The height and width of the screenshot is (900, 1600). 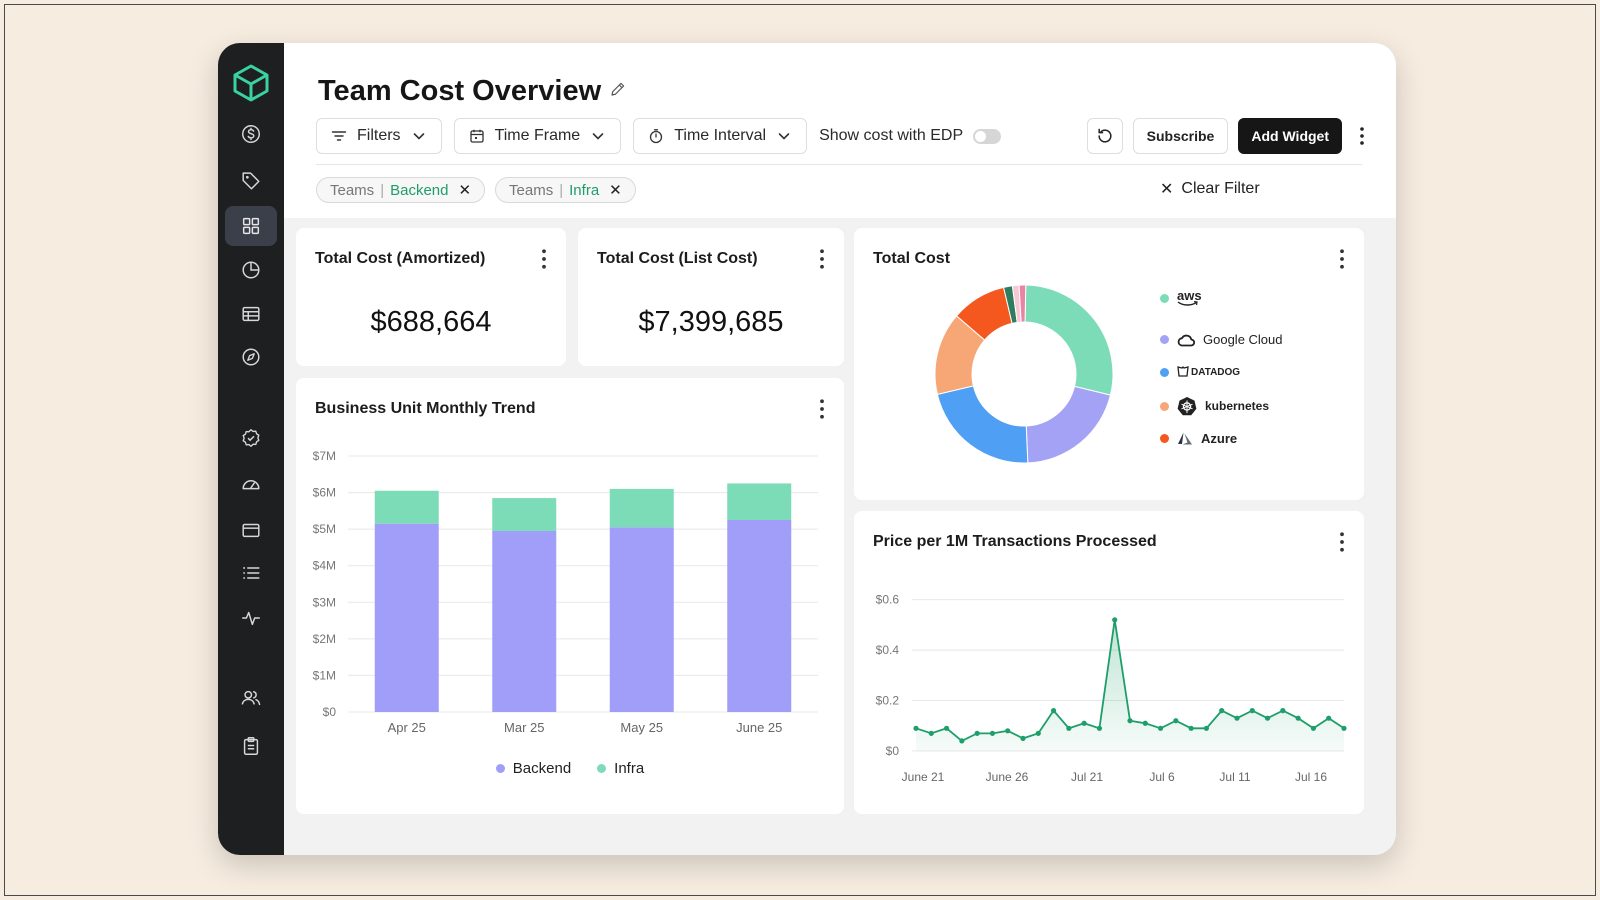 I want to click on filters-label: Filters, so click(x=379, y=135).